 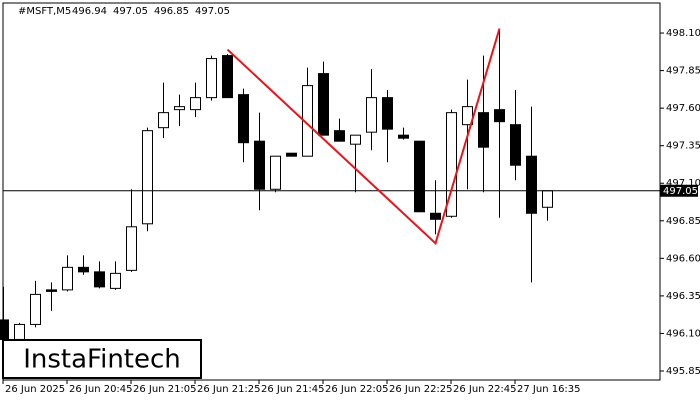 I want to click on y-tick-label: 496.10, so click(x=683, y=333).